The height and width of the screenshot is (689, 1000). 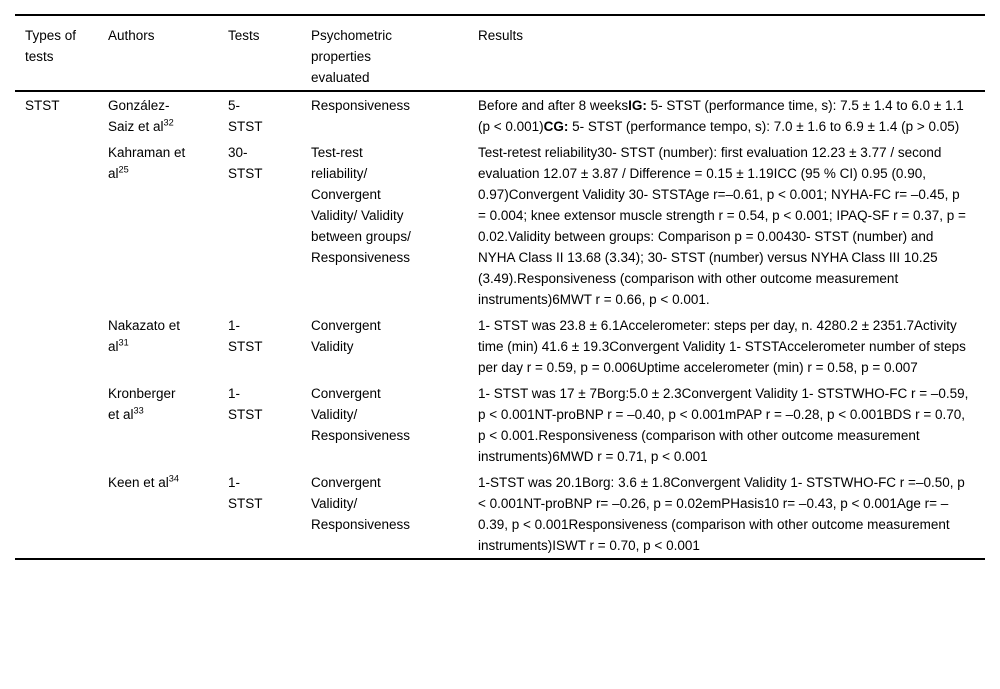 I want to click on author-reference-number: 34, so click(x=173, y=478).